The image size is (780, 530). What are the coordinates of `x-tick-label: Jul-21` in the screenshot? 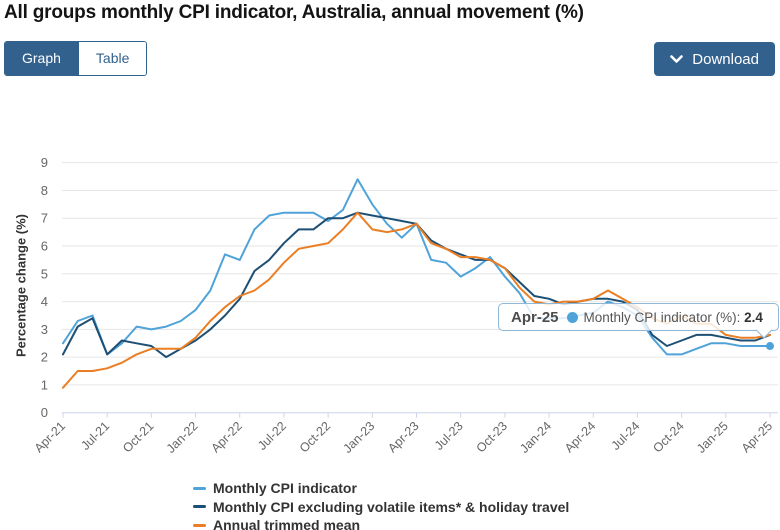 It's located at (95, 436).